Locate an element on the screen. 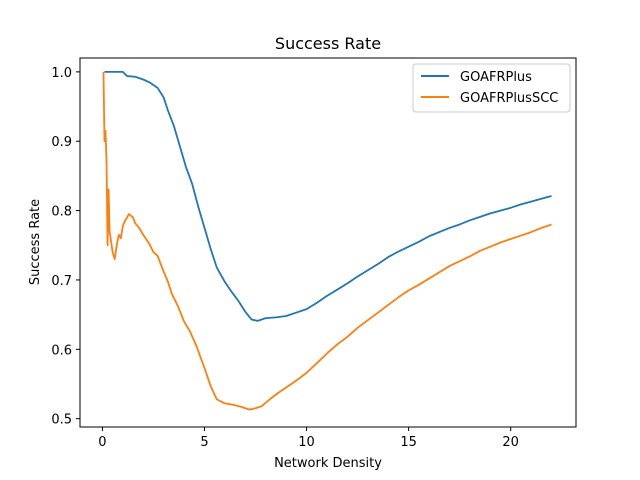  legend: GOAFRPlus GOAFRPlusSCC is located at coordinates (491, 88).